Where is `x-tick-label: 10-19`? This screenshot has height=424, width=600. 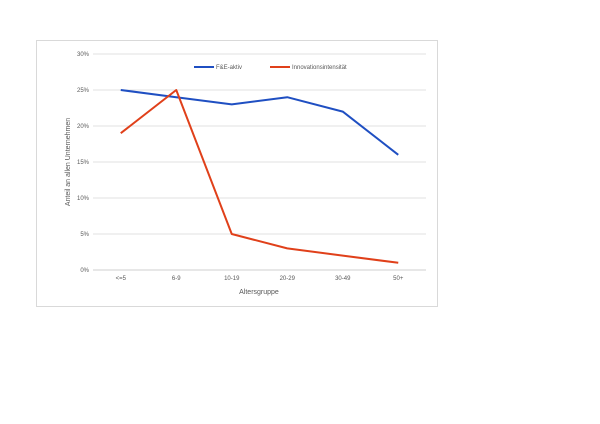
x-tick-label: 10-19 is located at coordinates (232, 279).